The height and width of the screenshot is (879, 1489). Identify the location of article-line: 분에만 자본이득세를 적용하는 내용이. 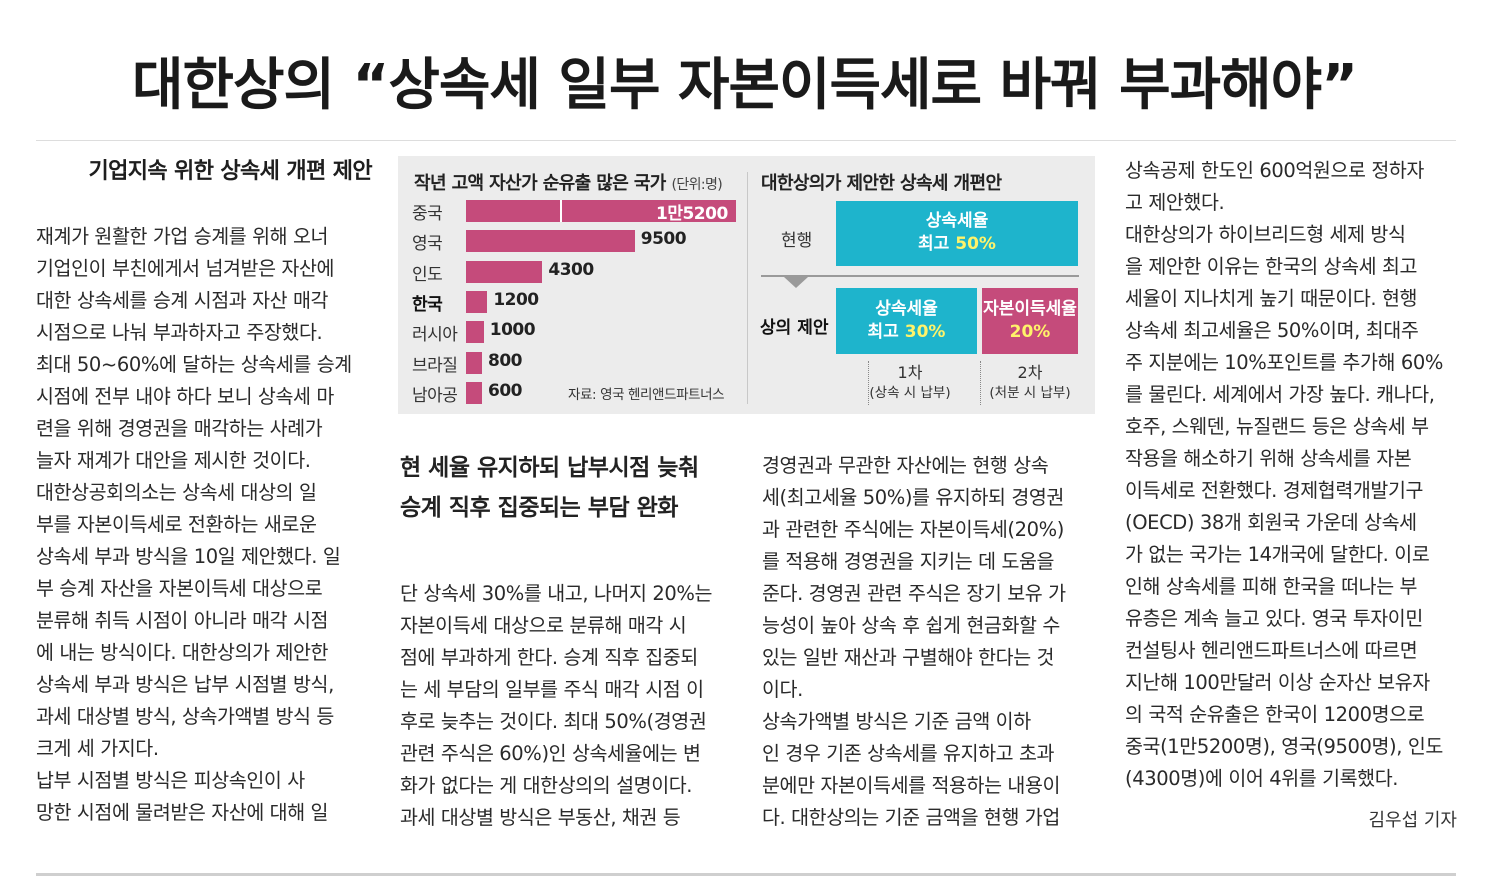
(911, 785).